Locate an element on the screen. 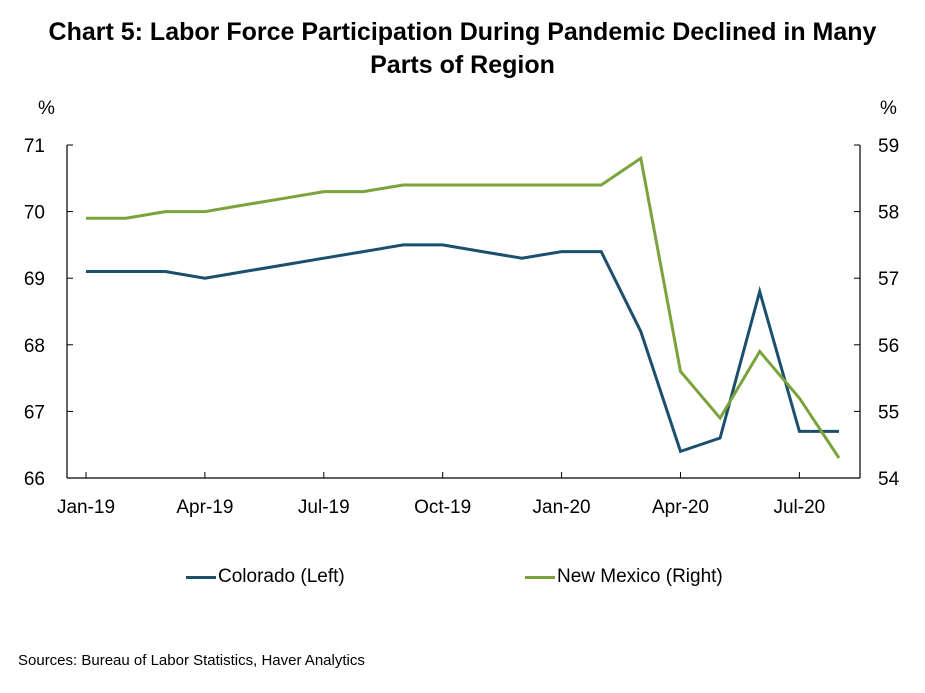 Image resolution: width=925 pixels, height=693 pixels. left-y-tick-label: 66 is located at coordinates (34, 479).